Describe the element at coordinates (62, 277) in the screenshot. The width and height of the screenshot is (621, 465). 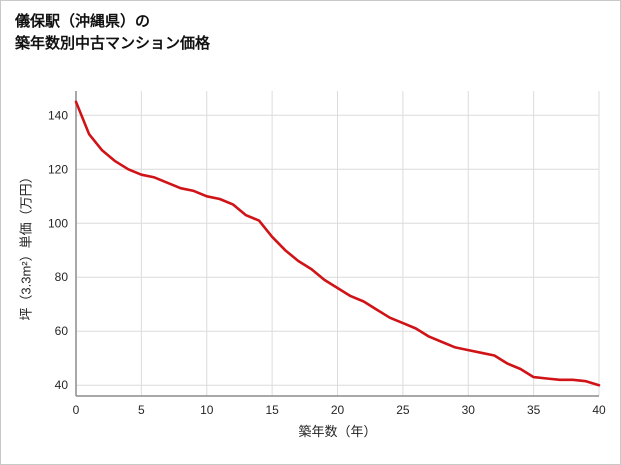
I see `y-tick-label: 80` at that location.